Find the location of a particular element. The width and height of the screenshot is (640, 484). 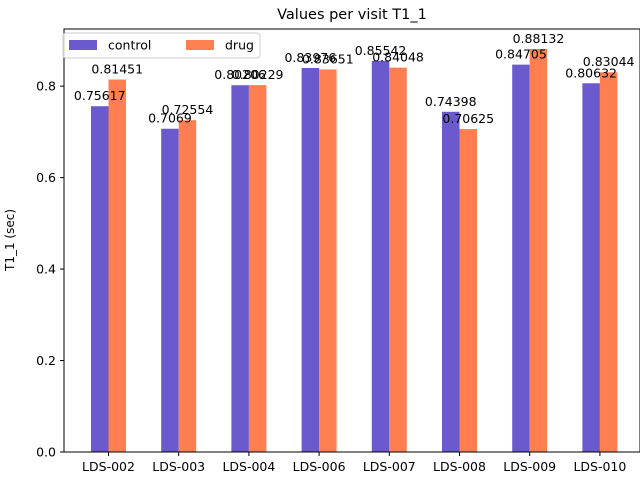

bar-value-label: 0.84705 is located at coordinates (521, 54).